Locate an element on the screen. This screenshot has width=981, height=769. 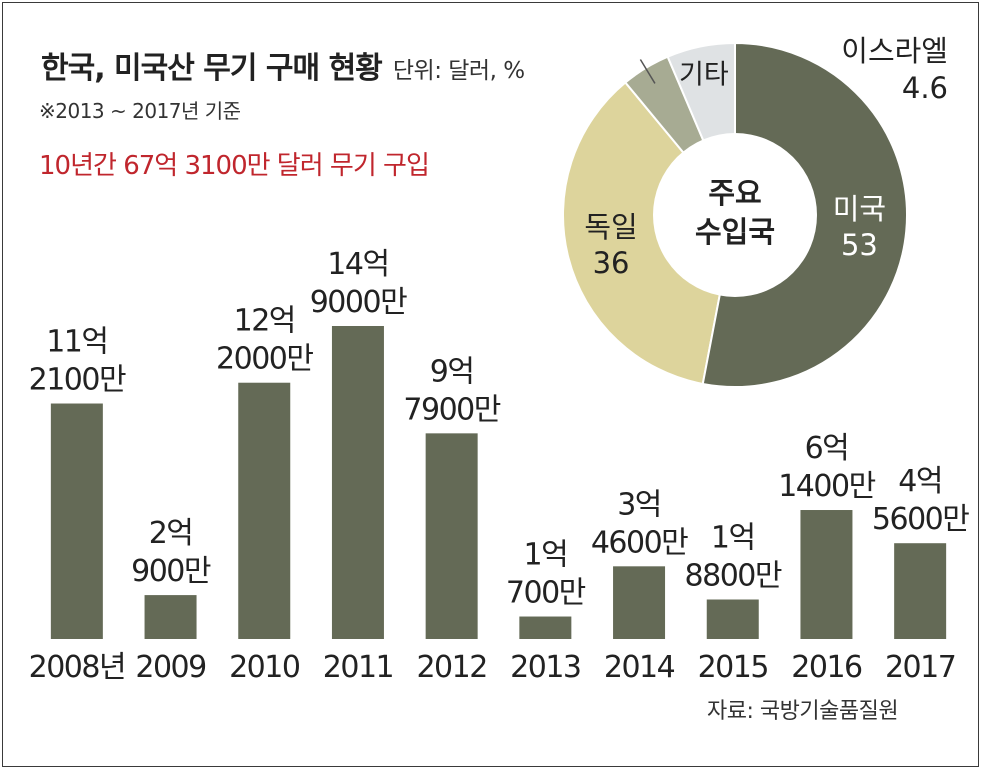
bar-value-label: 8800만 is located at coordinates (733, 576).